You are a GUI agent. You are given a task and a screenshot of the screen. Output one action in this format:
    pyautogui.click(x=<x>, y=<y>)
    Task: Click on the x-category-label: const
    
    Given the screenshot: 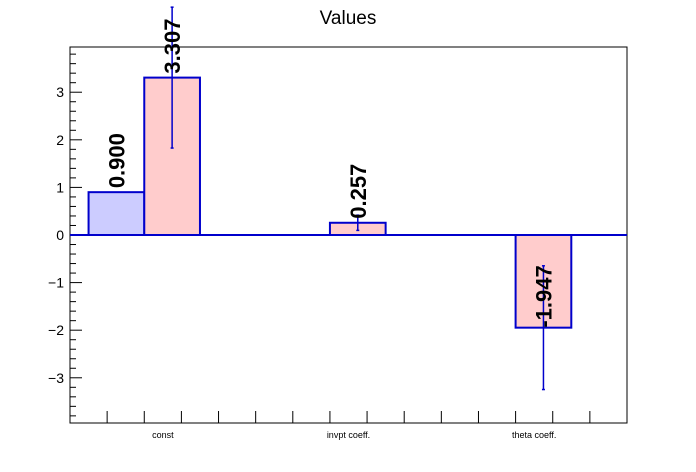 What is the action you would take?
    pyautogui.click(x=163, y=435)
    